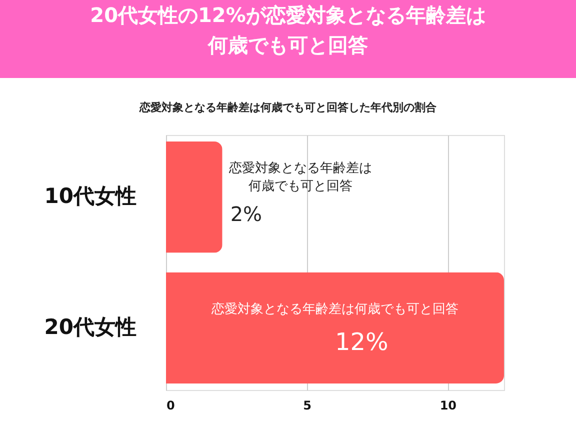 This screenshot has width=576, height=432. I want to click on x-tick-label: 5, so click(307, 405).